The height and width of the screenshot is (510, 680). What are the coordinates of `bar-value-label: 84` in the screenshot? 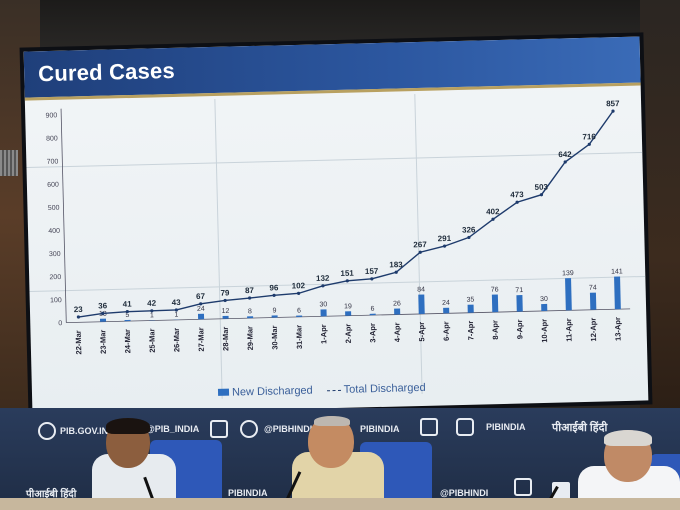 It's located at (421, 289).